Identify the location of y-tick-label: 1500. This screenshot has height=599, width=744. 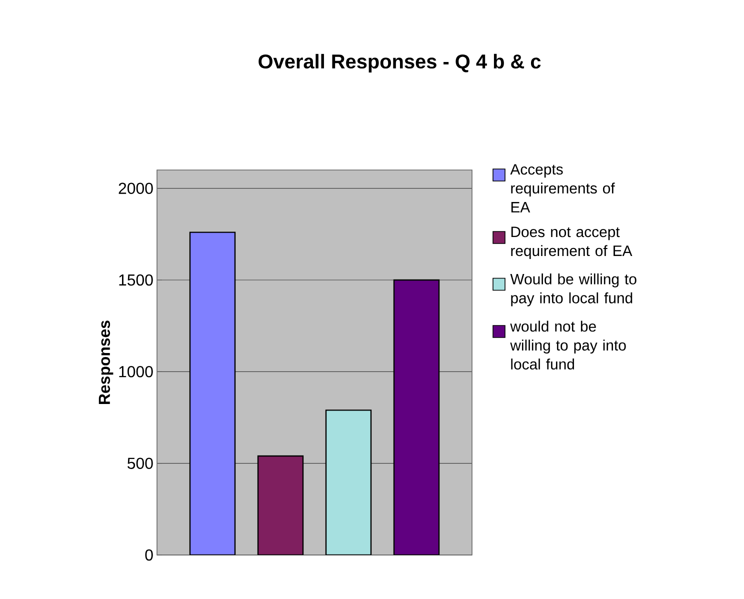
(136, 280).